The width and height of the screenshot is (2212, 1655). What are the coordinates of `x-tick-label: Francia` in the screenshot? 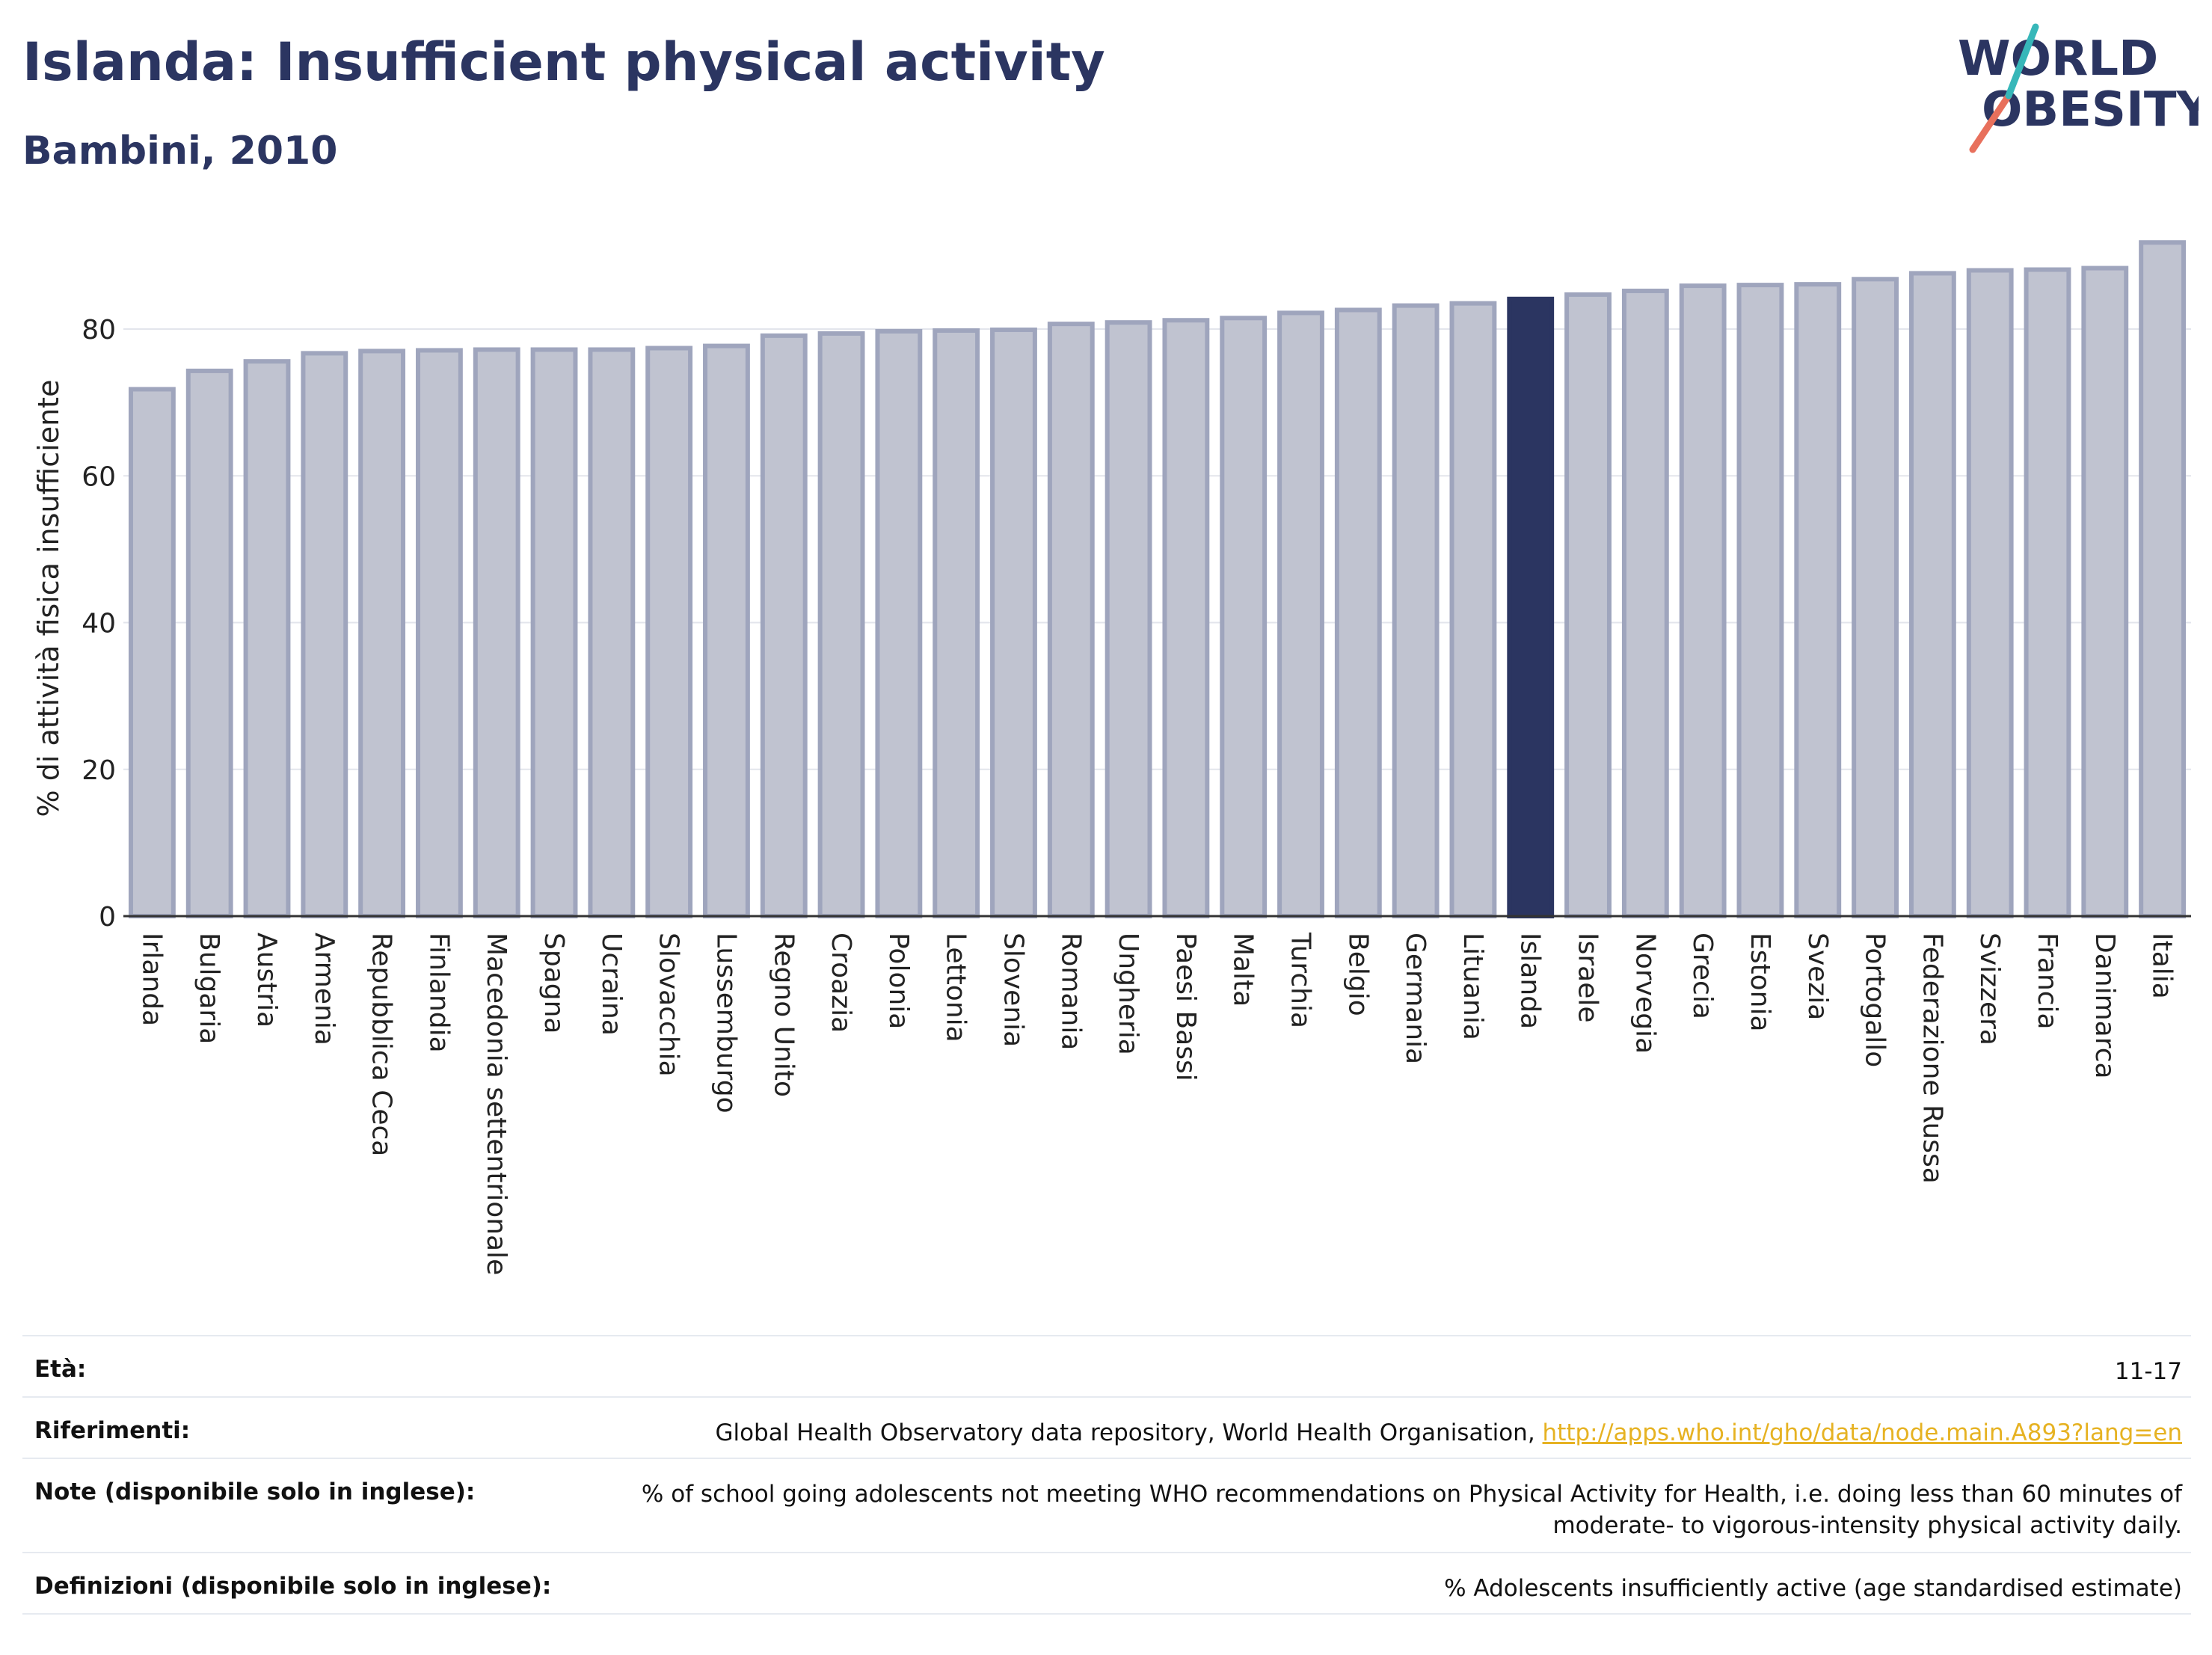 It's located at (2047, 981).